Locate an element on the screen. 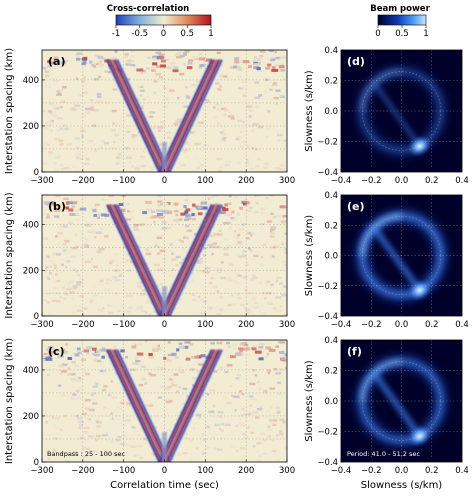 This screenshot has height=502, width=474. beam-ytick-label: −0.2 is located at coordinates (327, 433).